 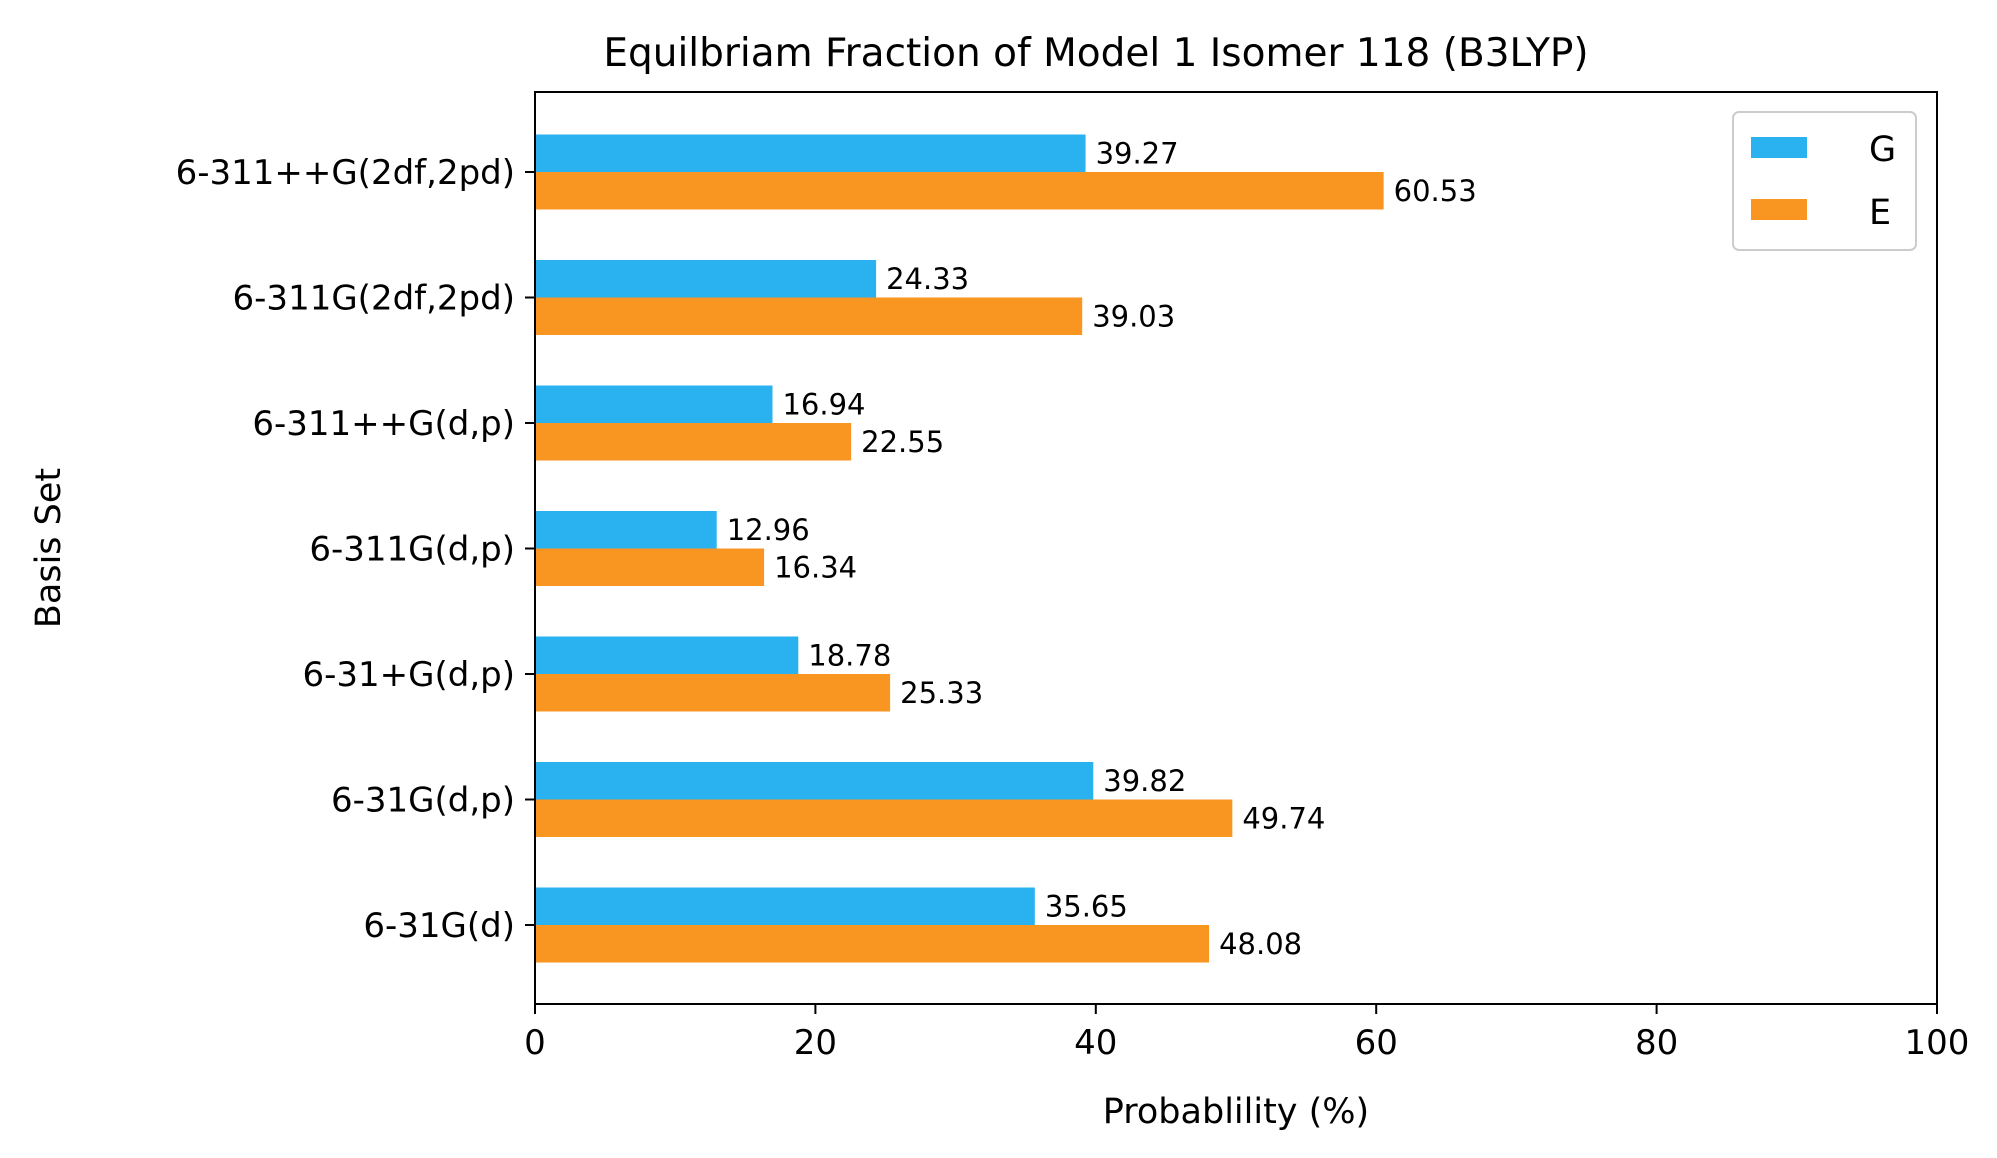 What do you see at coordinates (1246, 1033) in the screenshot?
I see `x-axis: 0 20 40 60 80 100` at bounding box center [1246, 1033].